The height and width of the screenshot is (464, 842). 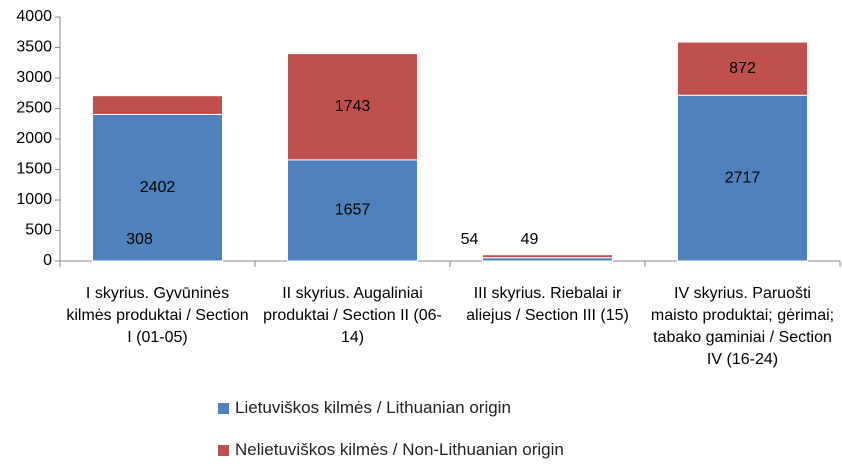 I want to click on data-label: 2402, so click(x=158, y=187).